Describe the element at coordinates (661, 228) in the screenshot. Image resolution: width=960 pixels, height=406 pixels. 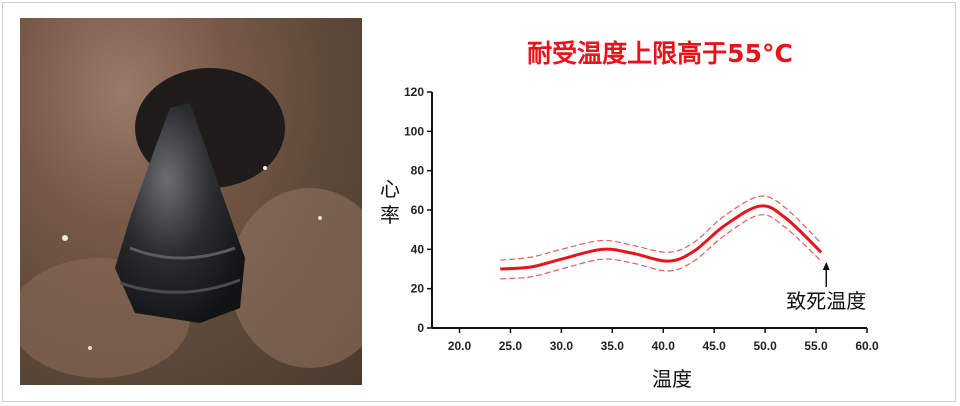
I see `series-upper` at that location.